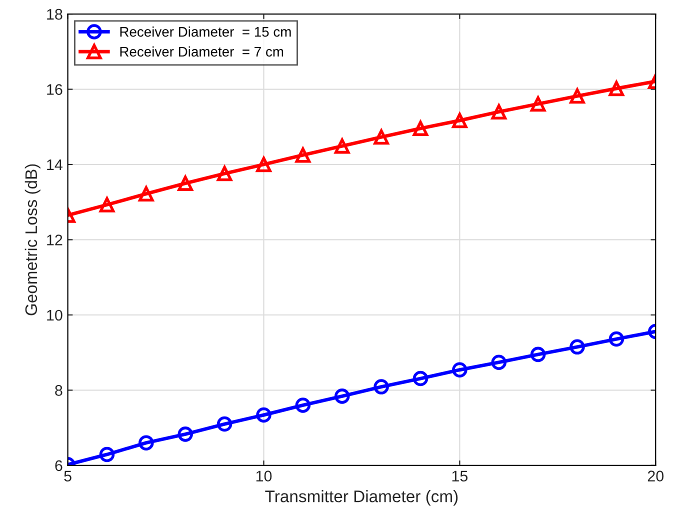  What do you see at coordinates (656, 476) in the screenshot?
I see `x-tick-label: 20` at bounding box center [656, 476].